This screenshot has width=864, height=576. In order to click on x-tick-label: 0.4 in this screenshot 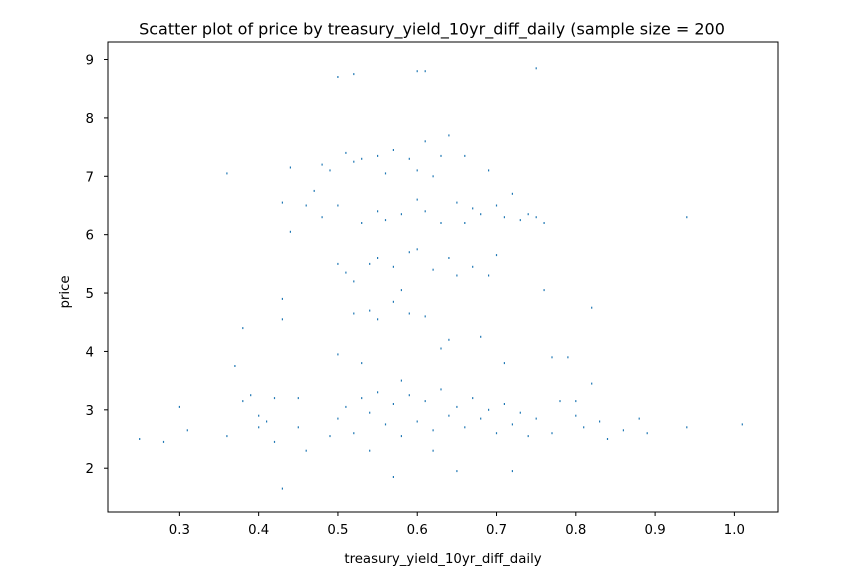, I will do `click(258, 530)`.